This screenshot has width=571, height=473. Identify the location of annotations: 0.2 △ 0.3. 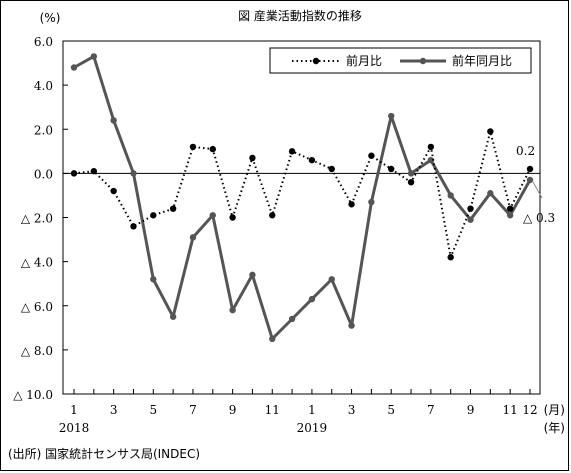
(535, 184).